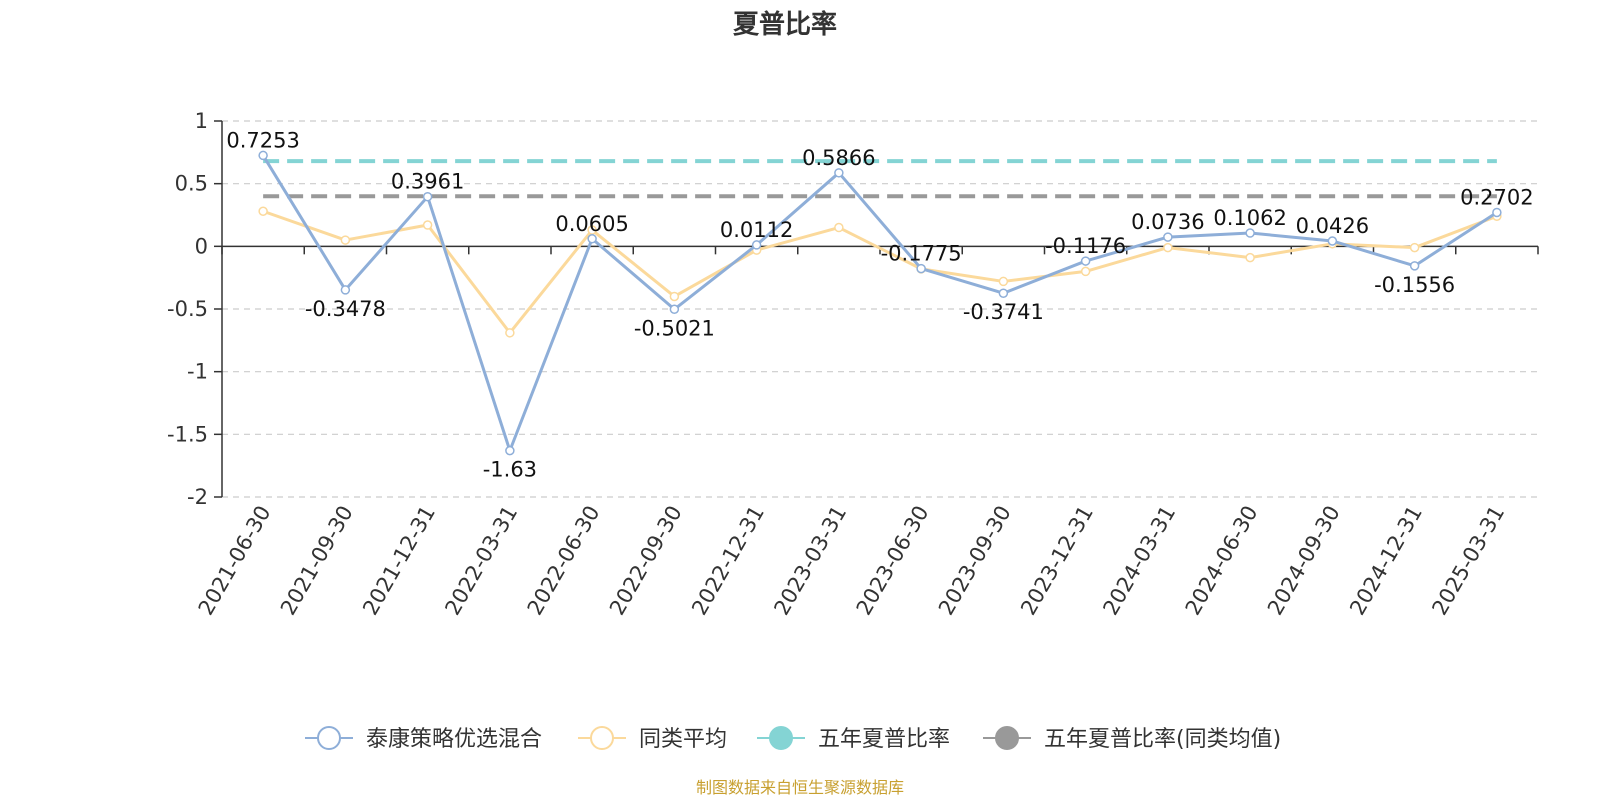 The height and width of the screenshot is (800, 1600). What do you see at coordinates (201, 121) in the screenshot?
I see `y-tick-label: 1` at bounding box center [201, 121].